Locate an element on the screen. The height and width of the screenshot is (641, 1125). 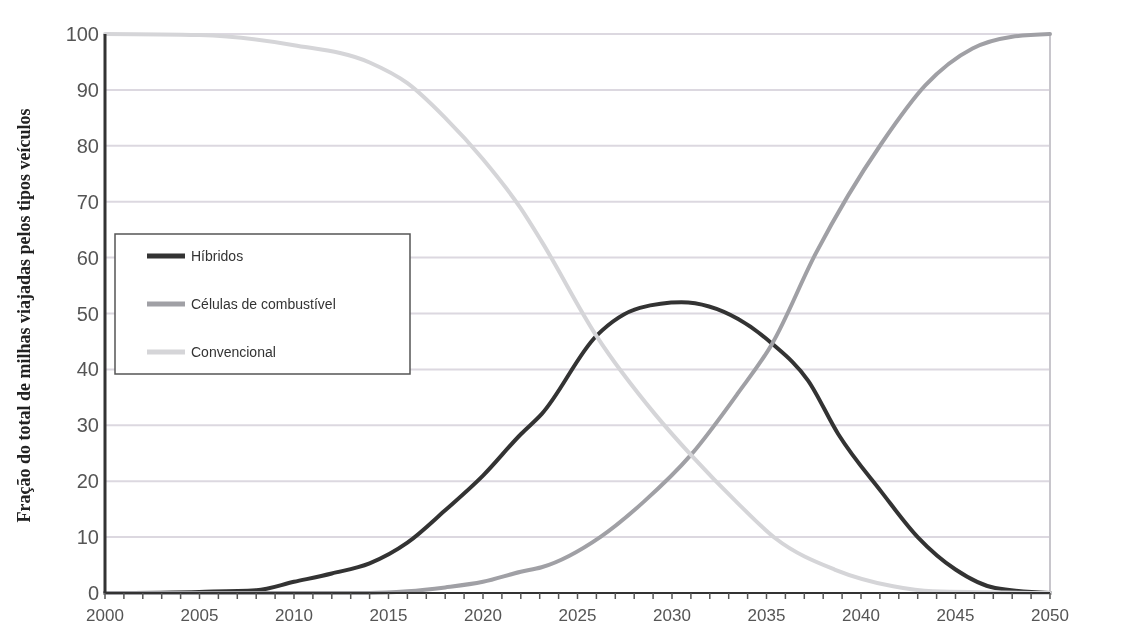
y-tick-label: 10 is located at coordinates (87, 537).